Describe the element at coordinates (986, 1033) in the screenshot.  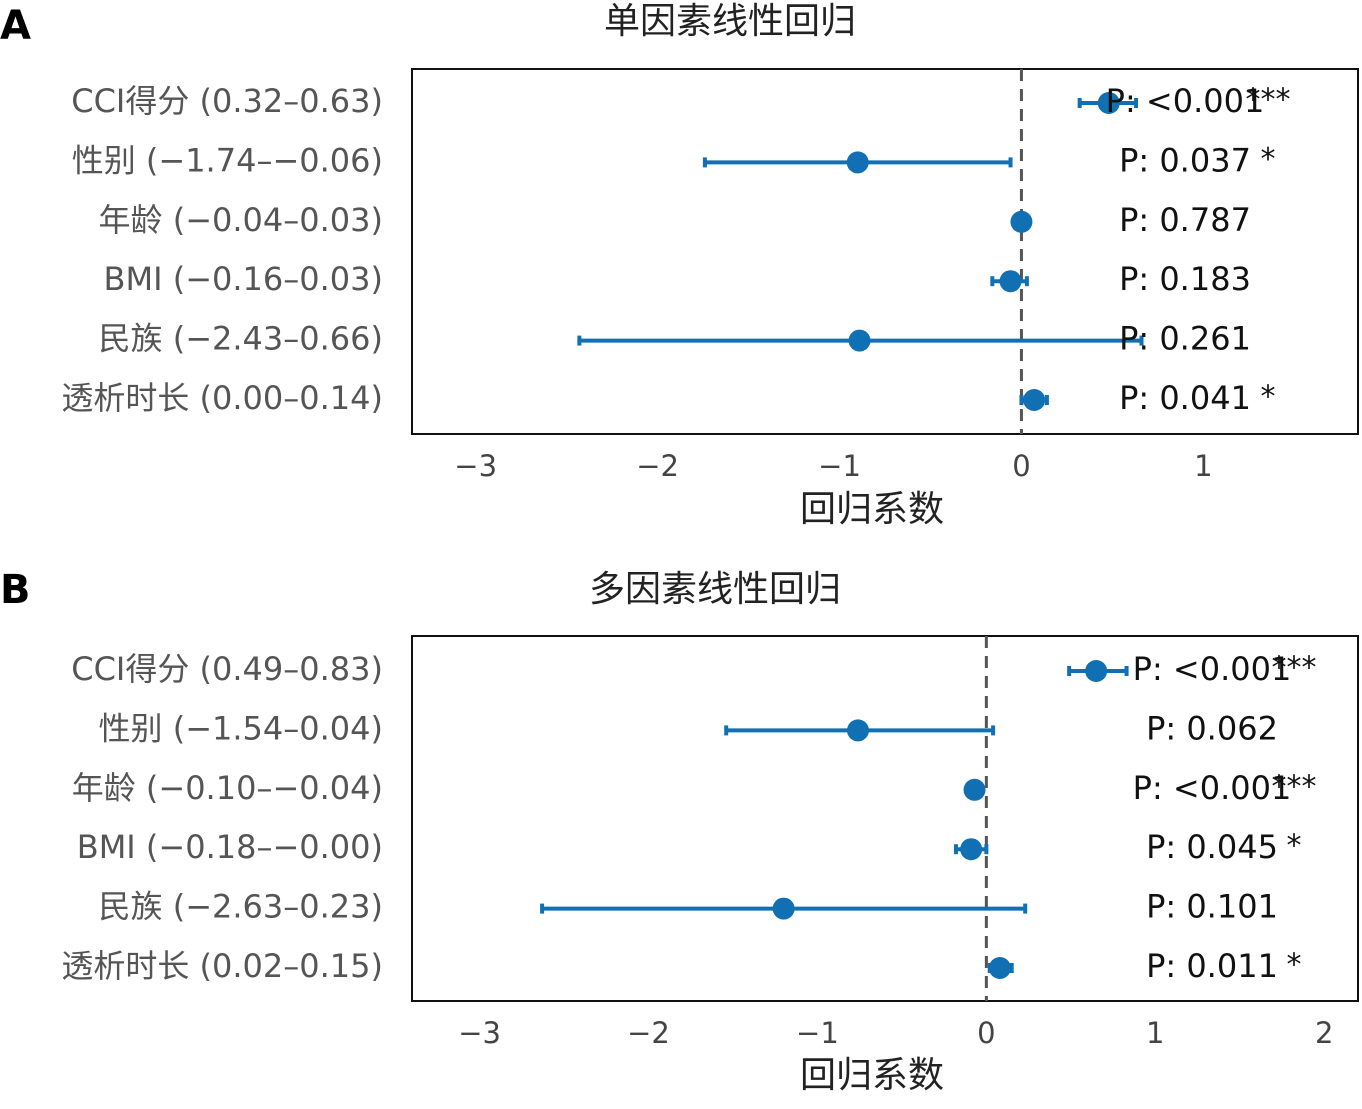
I see `panel-b-x-tick-label: 0` at that location.